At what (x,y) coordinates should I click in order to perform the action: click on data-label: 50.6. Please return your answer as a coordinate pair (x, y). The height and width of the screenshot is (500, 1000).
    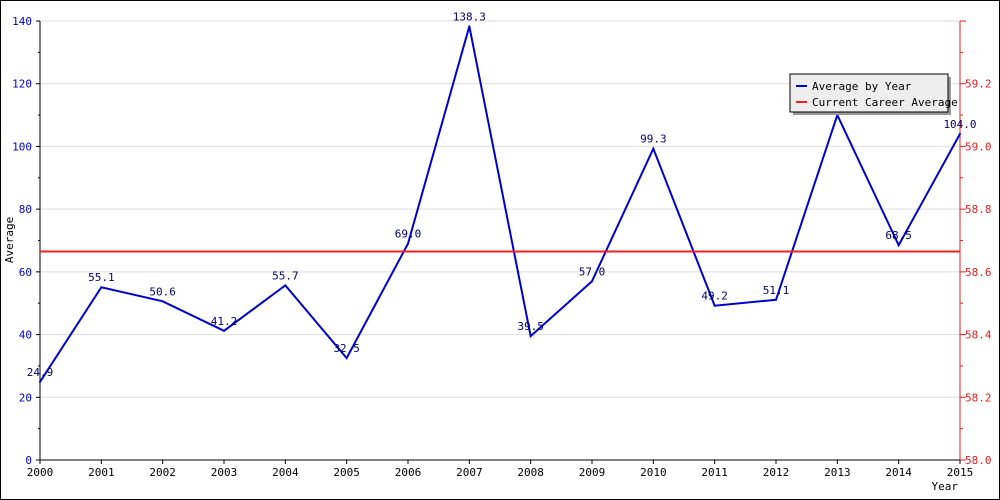
    Looking at the image, I should click on (162, 291).